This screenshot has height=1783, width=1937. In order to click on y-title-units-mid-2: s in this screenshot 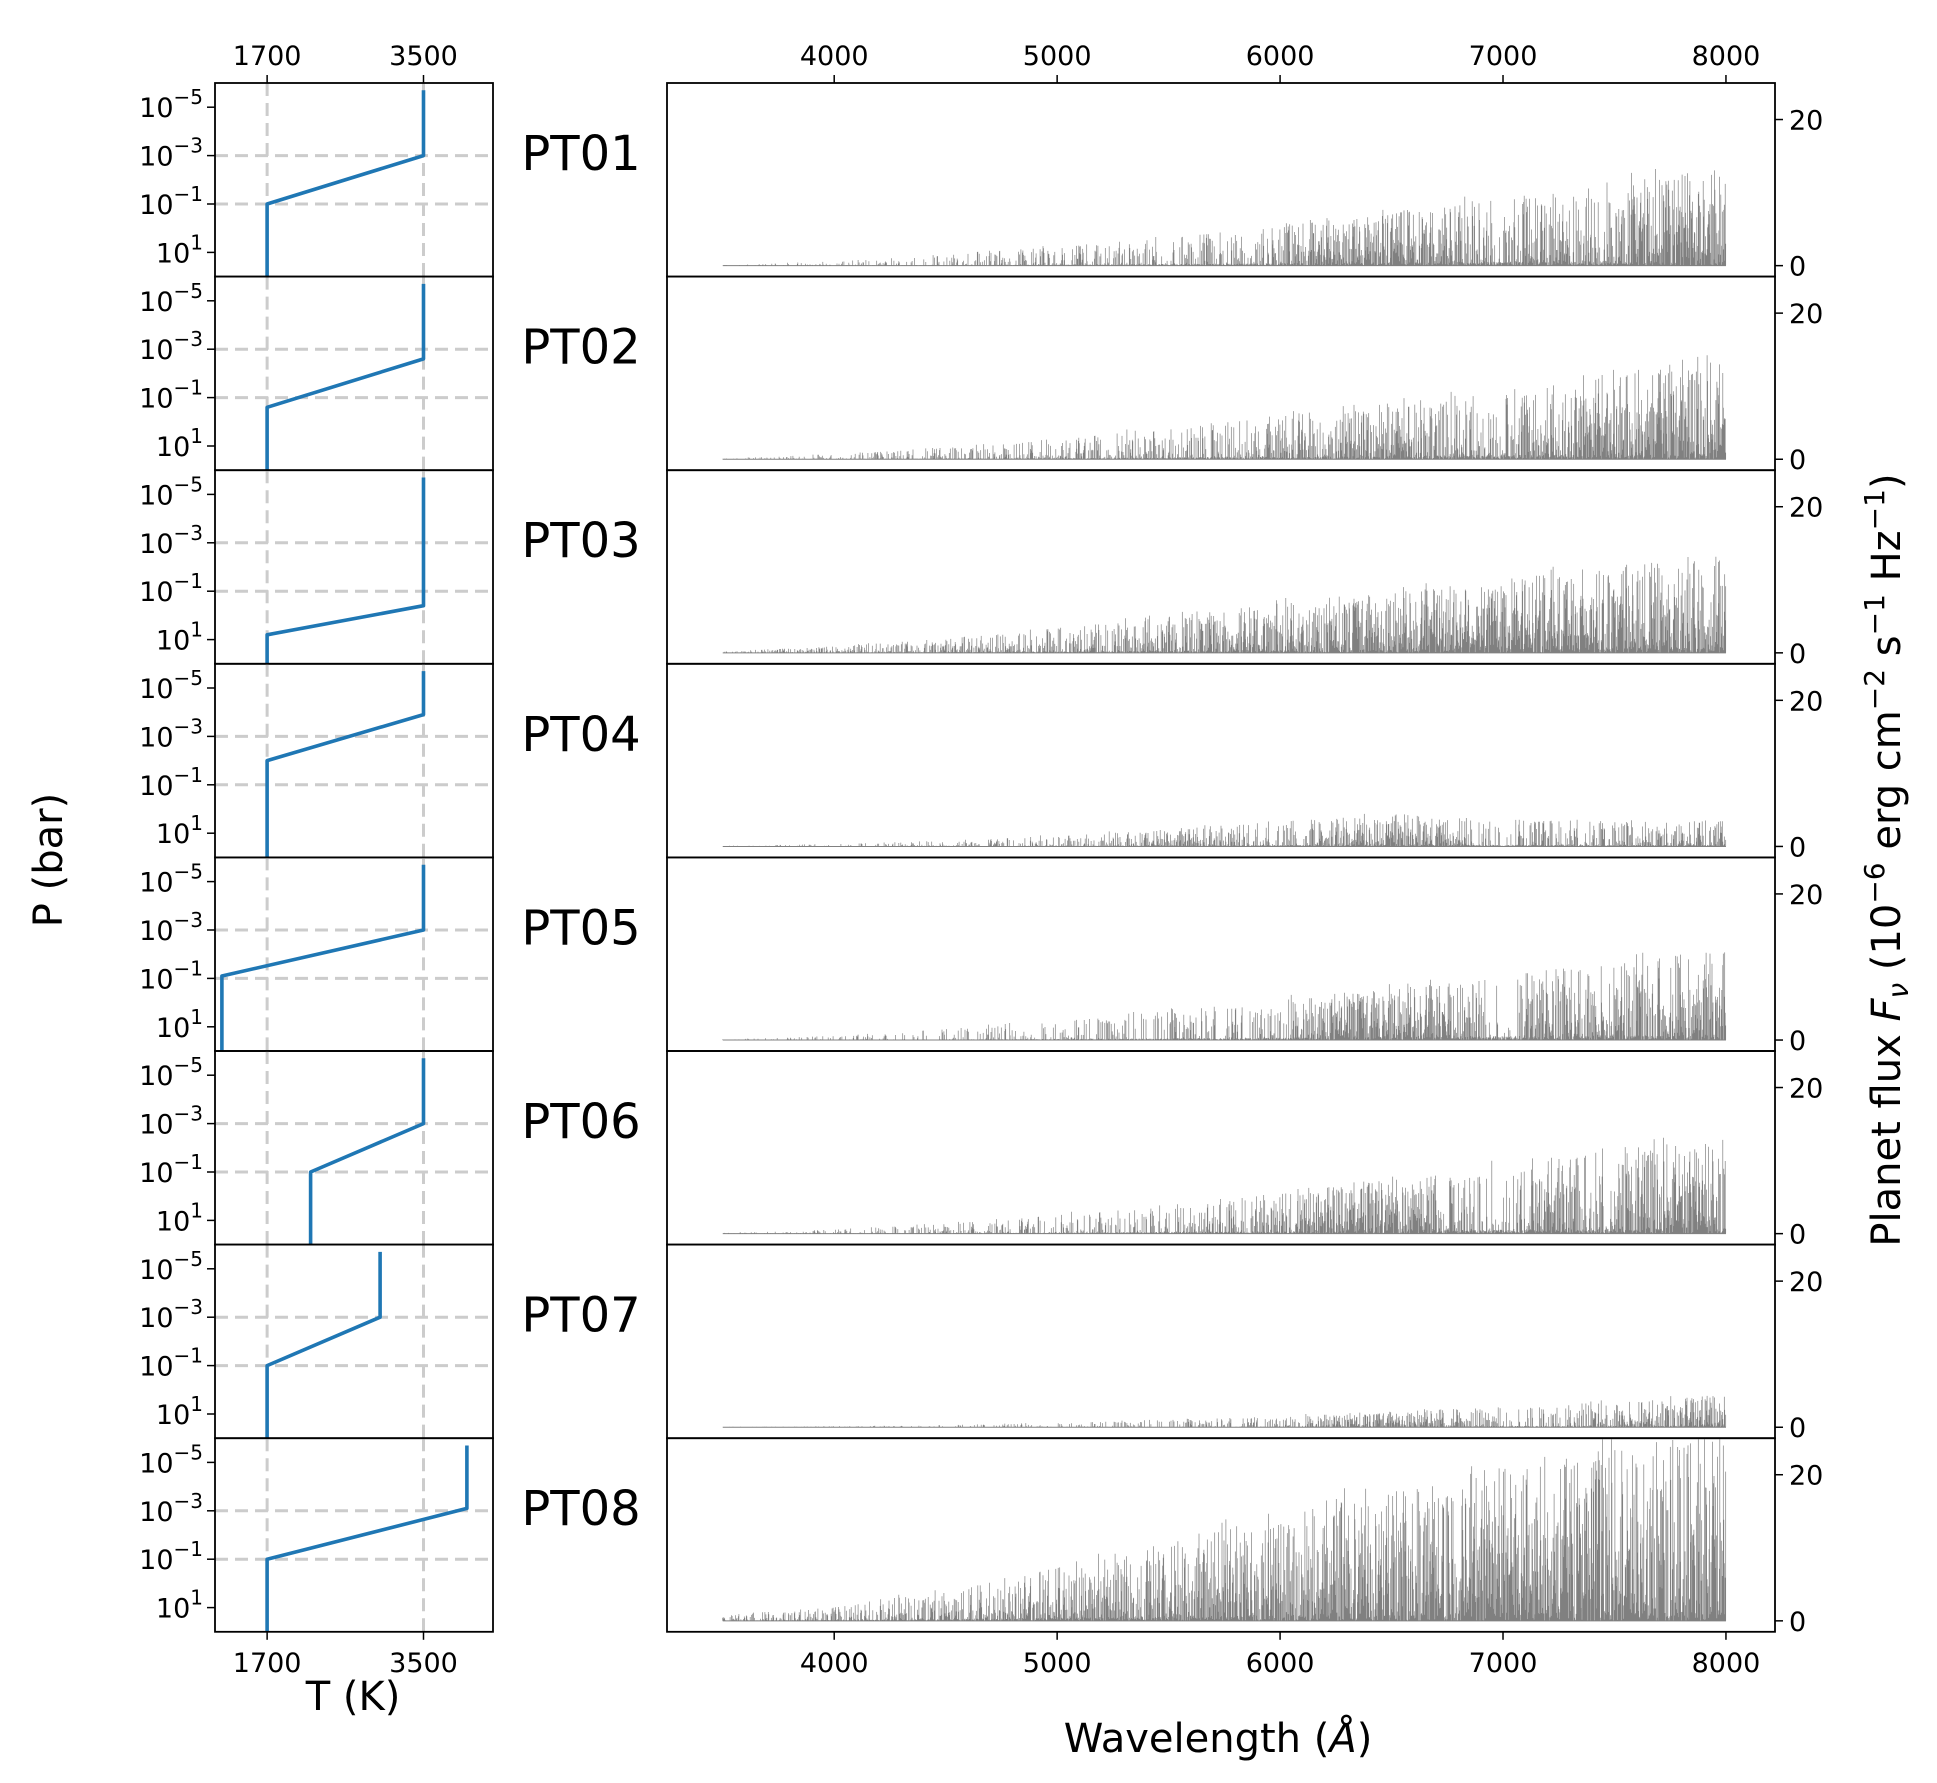, I will do `click(1887, 652)`.